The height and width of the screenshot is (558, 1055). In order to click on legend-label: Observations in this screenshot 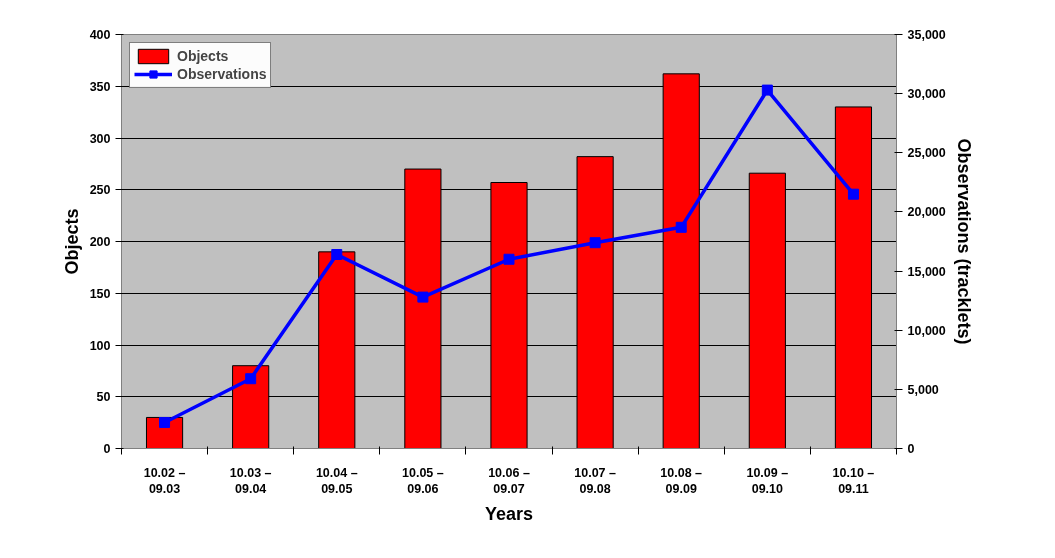, I will do `click(222, 74)`.